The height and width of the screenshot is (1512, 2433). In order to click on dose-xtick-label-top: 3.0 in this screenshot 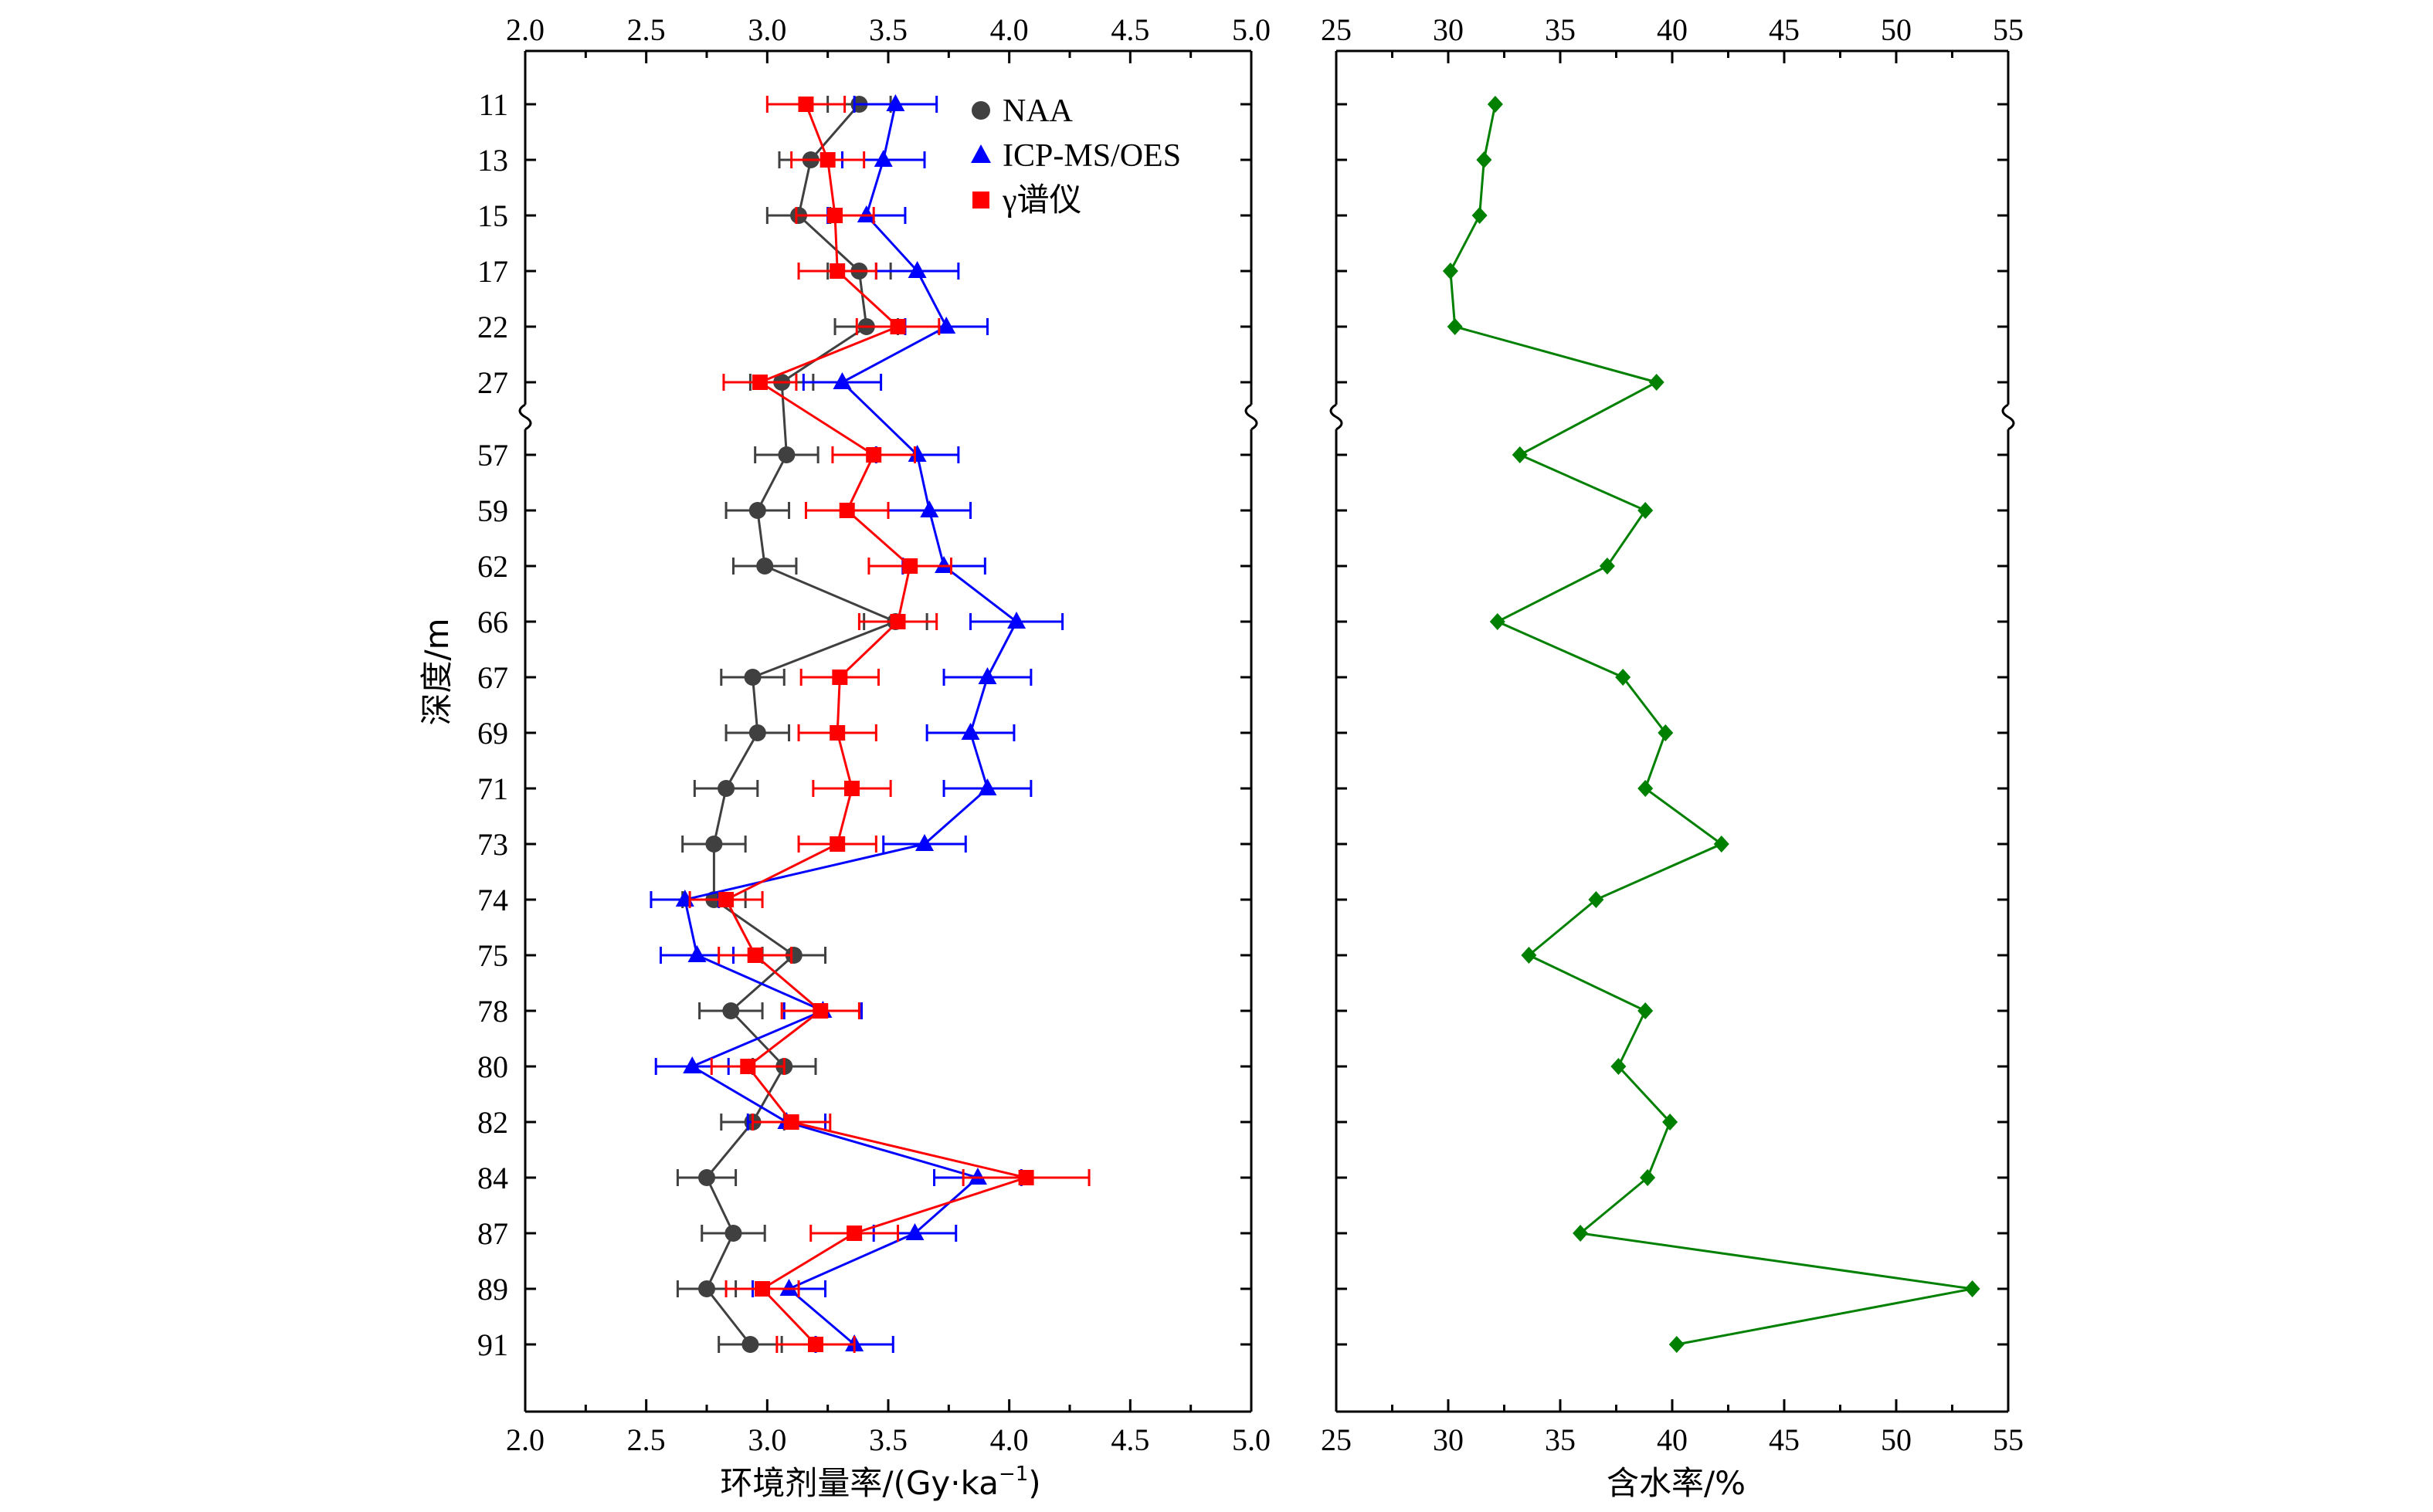, I will do `click(767, 29)`.